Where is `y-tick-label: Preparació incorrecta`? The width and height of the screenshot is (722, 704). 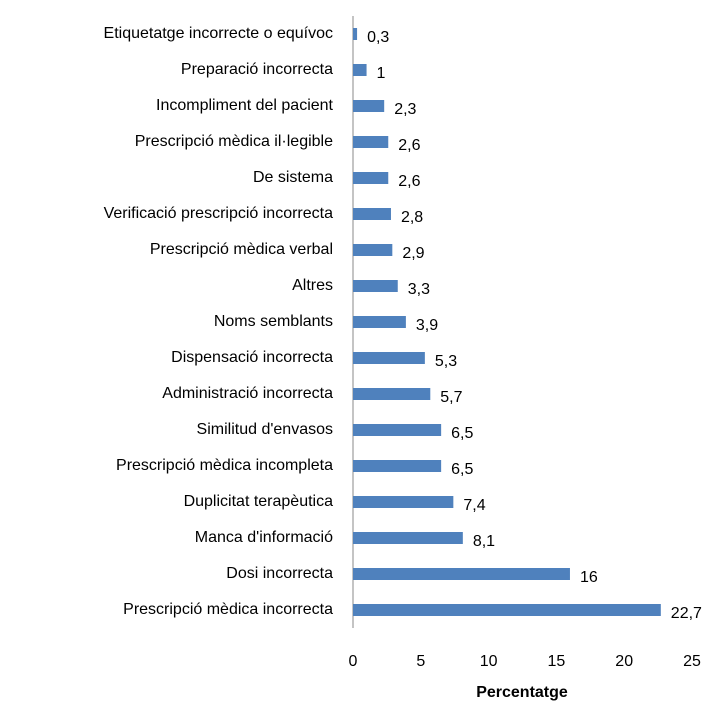 y-tick-label: Preparació incorrecta is located at coordinates (257, 69).